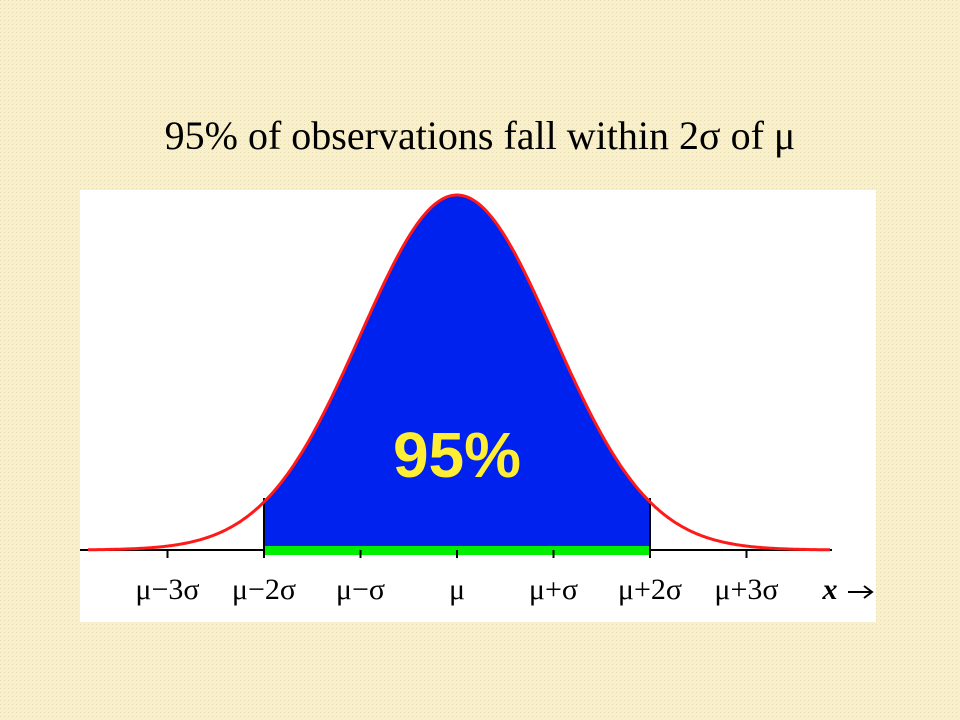  Describe the element at coordinates (264, 589) in the screenshot. I see `tick-label: μ−2σ` at that location.